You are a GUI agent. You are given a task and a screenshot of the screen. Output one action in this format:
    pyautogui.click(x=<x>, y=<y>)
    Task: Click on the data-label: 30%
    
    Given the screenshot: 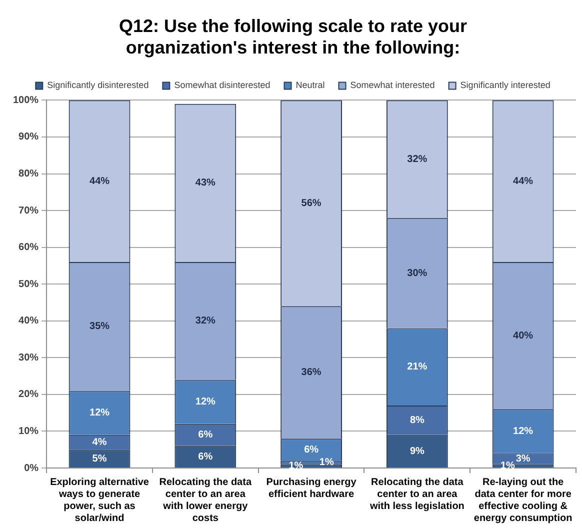 What is the action you would take?
    pyautogui.click(x=417, y=273)
    